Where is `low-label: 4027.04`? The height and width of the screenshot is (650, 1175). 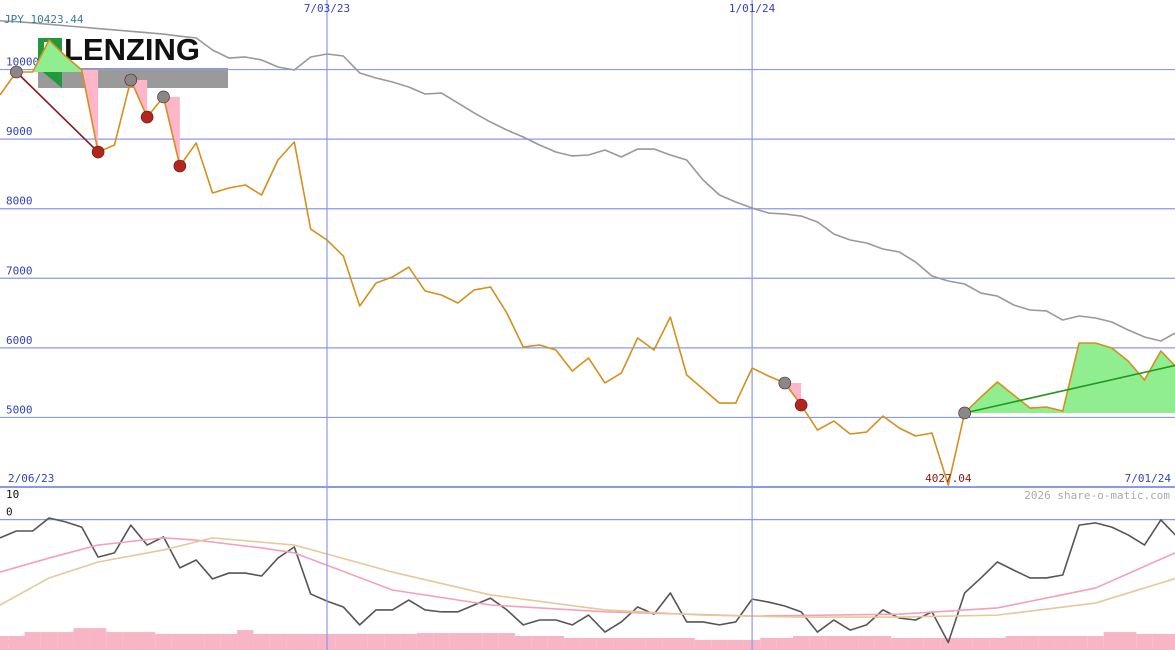
low-label: 4027.04 is located at coordinates (948, 478).